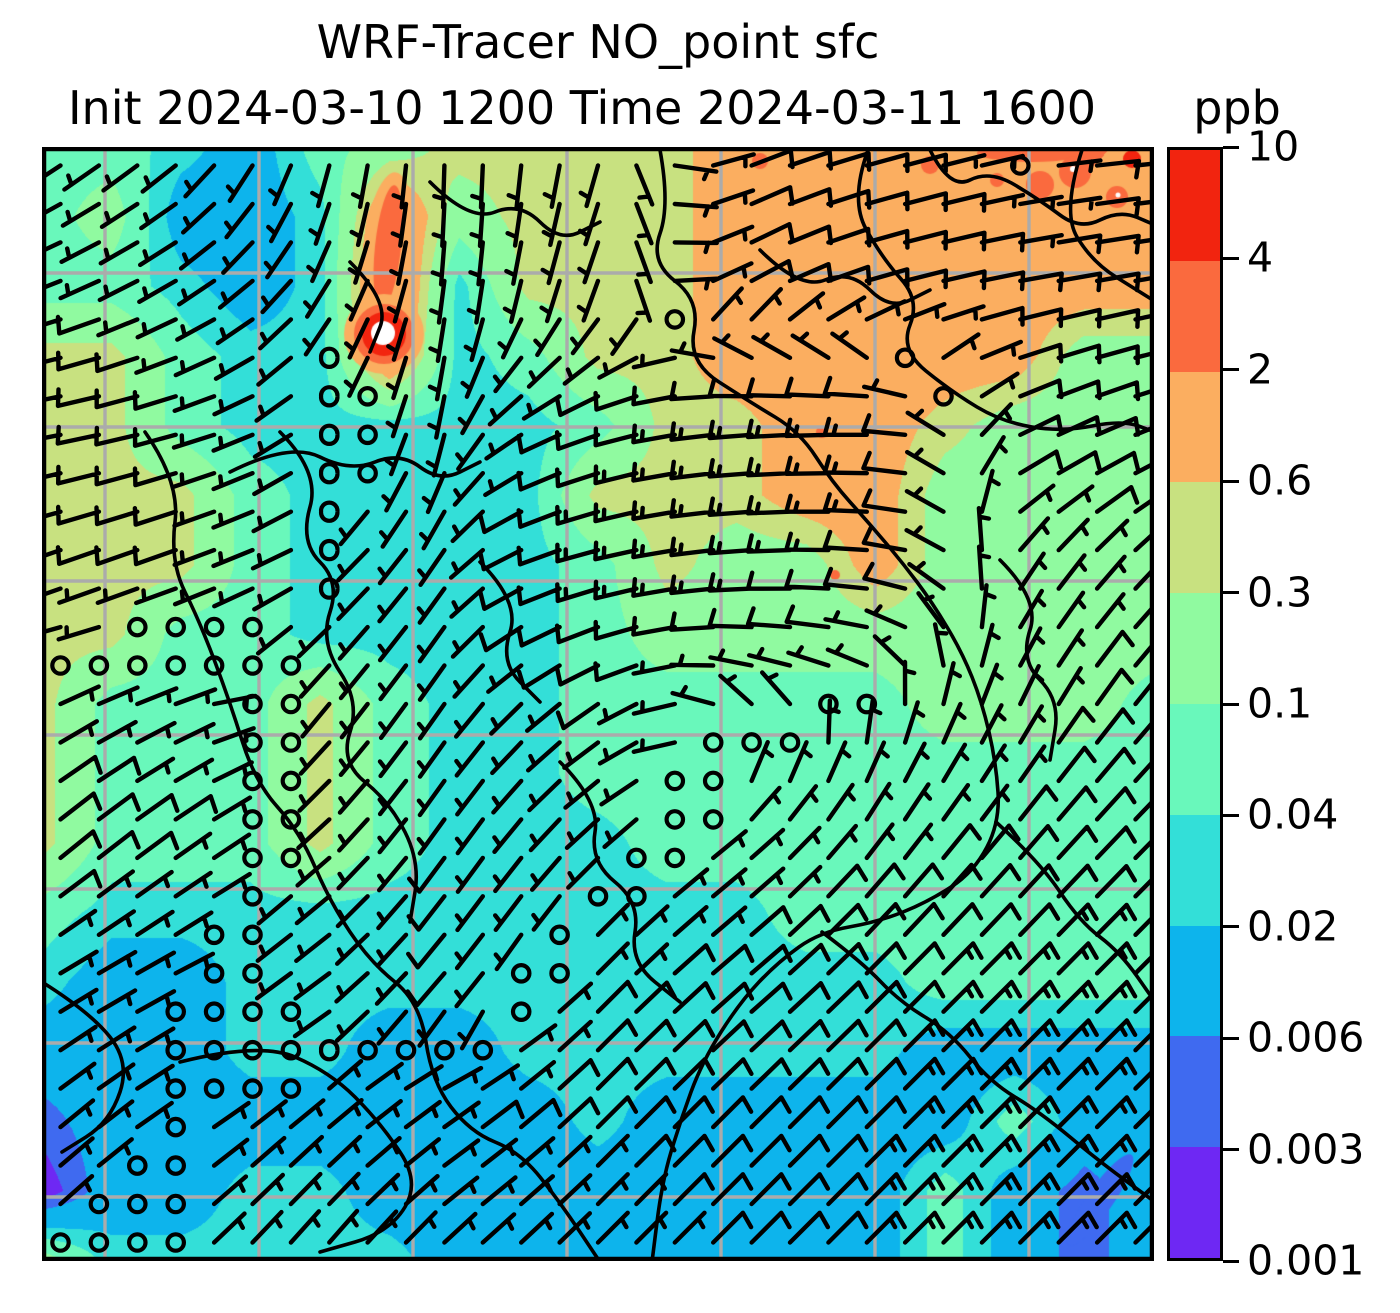 Image resolution: width=1400 pixels, height=1313 pixels. I want to click on colorbar-tick-label: 0.003, so click(1306, 1149).